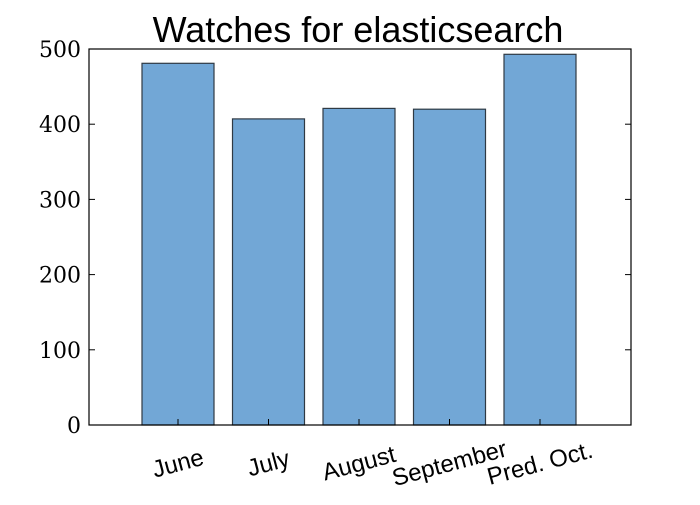 This screenshot has height=505, width=700. Describe the element at coordinates (60, 351) in the screenshot. I see `y-tick-label: 100` at that location.